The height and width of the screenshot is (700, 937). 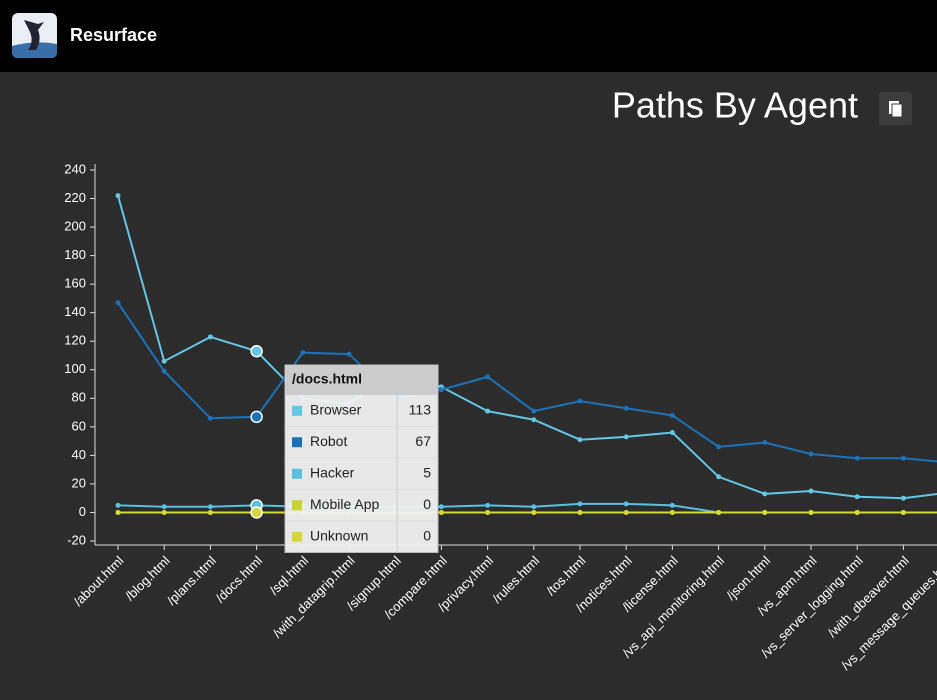 I want to click on logo, so click(x=34, y=35).